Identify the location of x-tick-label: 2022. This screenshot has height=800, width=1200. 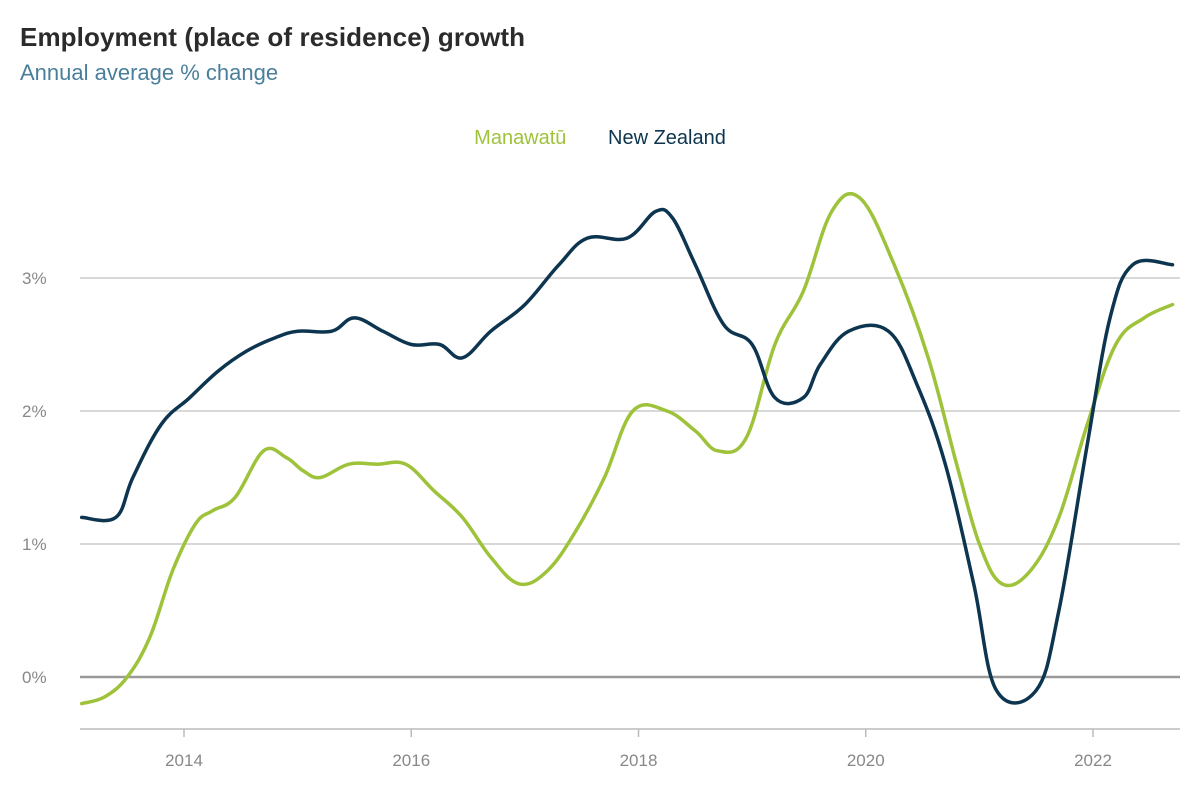
(1093, 760).